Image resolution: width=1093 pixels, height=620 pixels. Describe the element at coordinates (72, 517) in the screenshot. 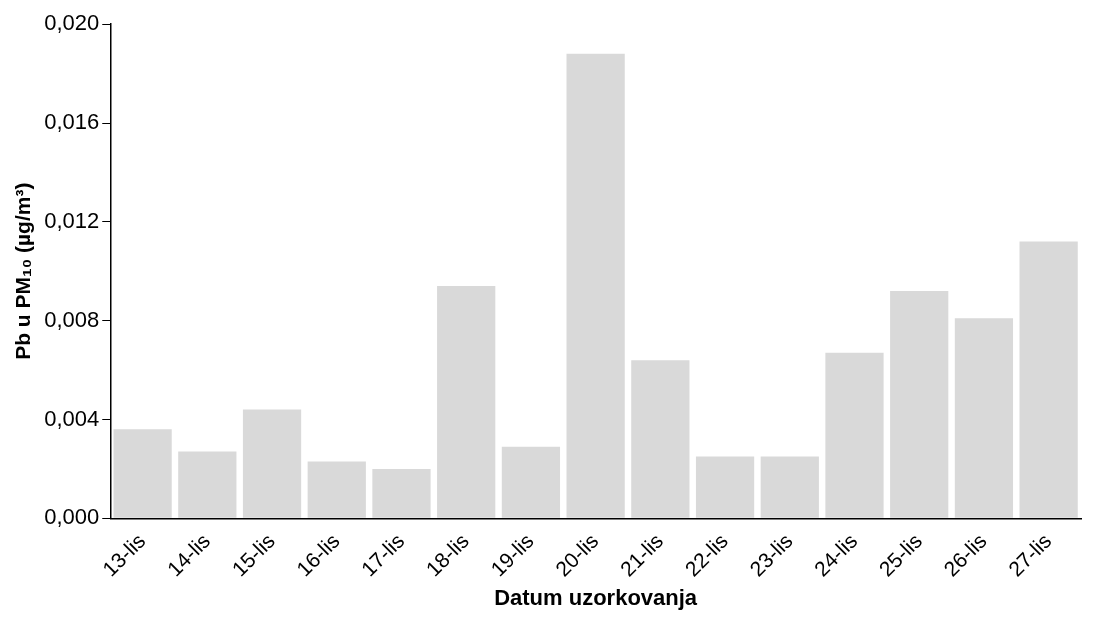

I see `y-tick-label: 0,000` at that location.